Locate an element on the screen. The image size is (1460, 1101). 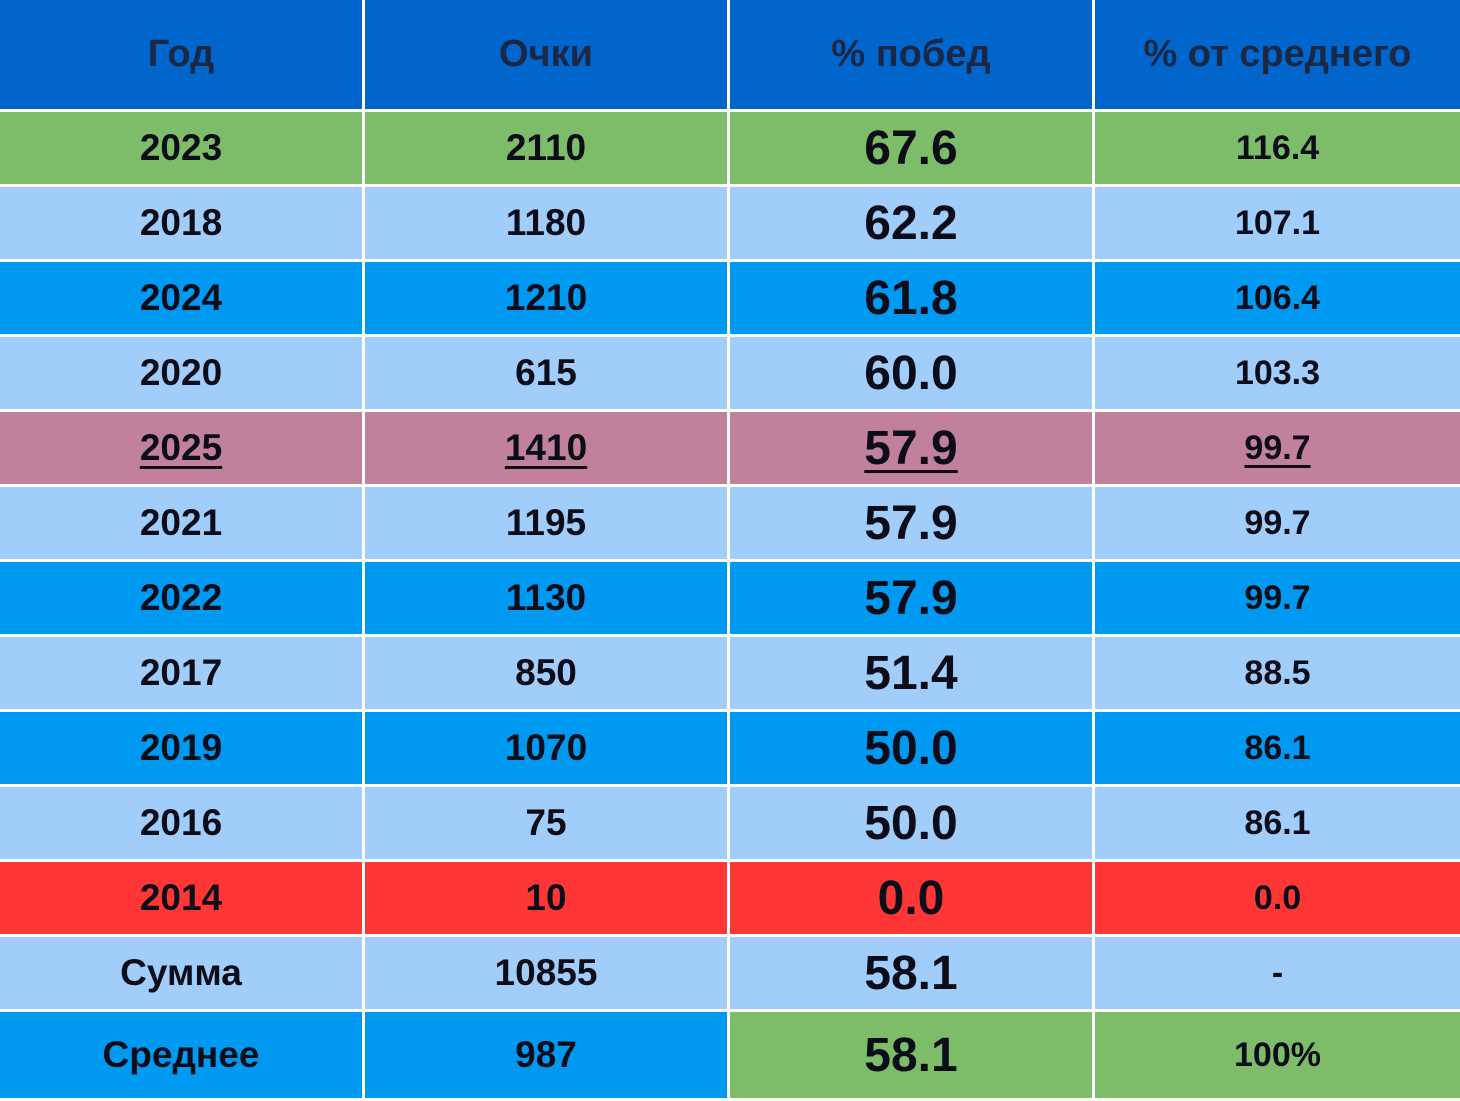
row-cell: 2024 is located at coordinates (182, 299).